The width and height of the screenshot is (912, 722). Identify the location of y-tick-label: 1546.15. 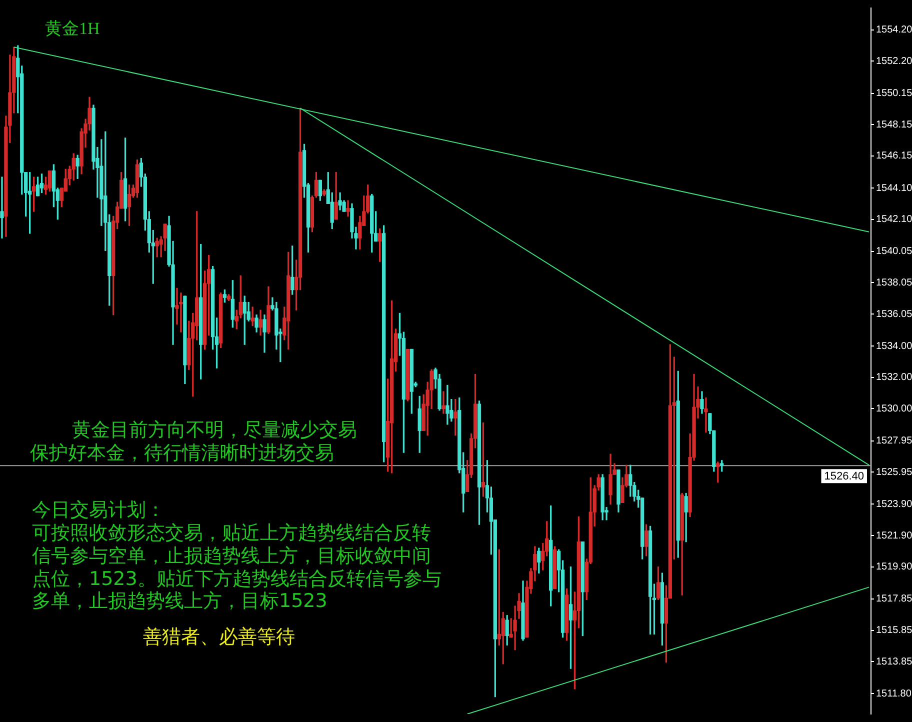
(894, 156).